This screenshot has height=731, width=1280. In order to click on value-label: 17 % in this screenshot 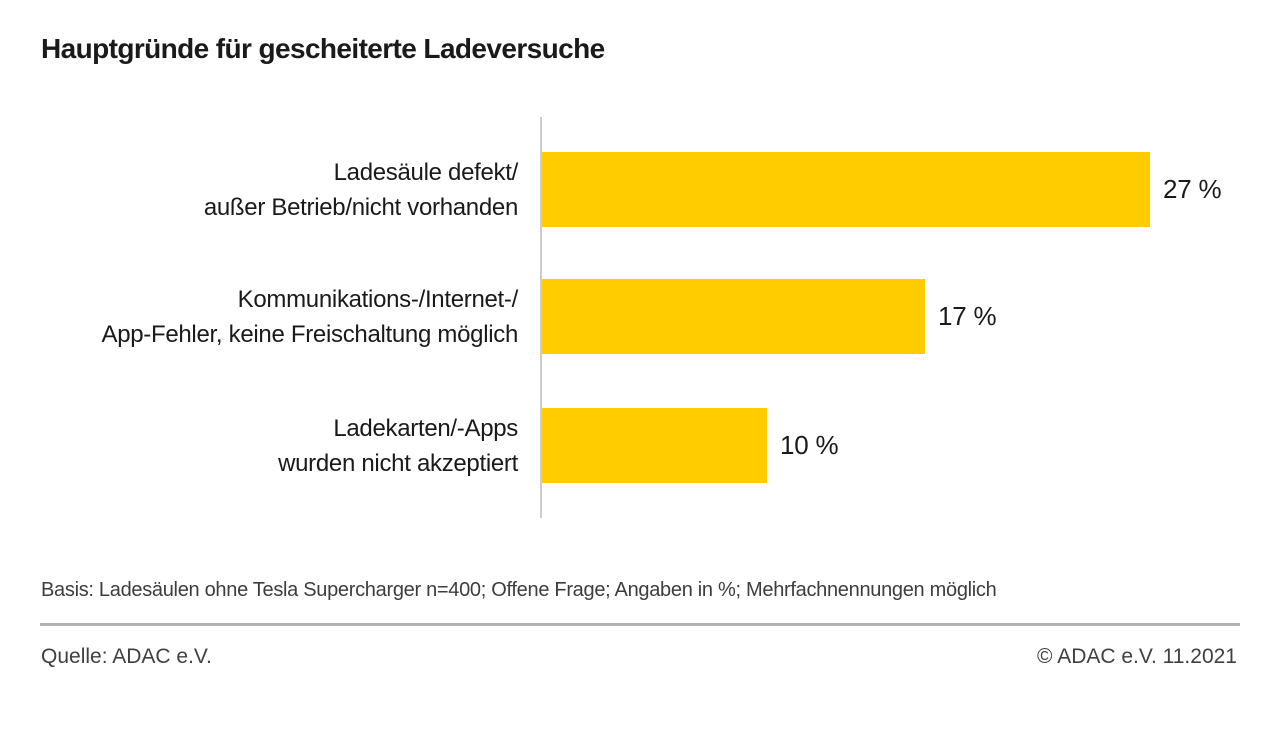, I will do `click(967, 316)`.